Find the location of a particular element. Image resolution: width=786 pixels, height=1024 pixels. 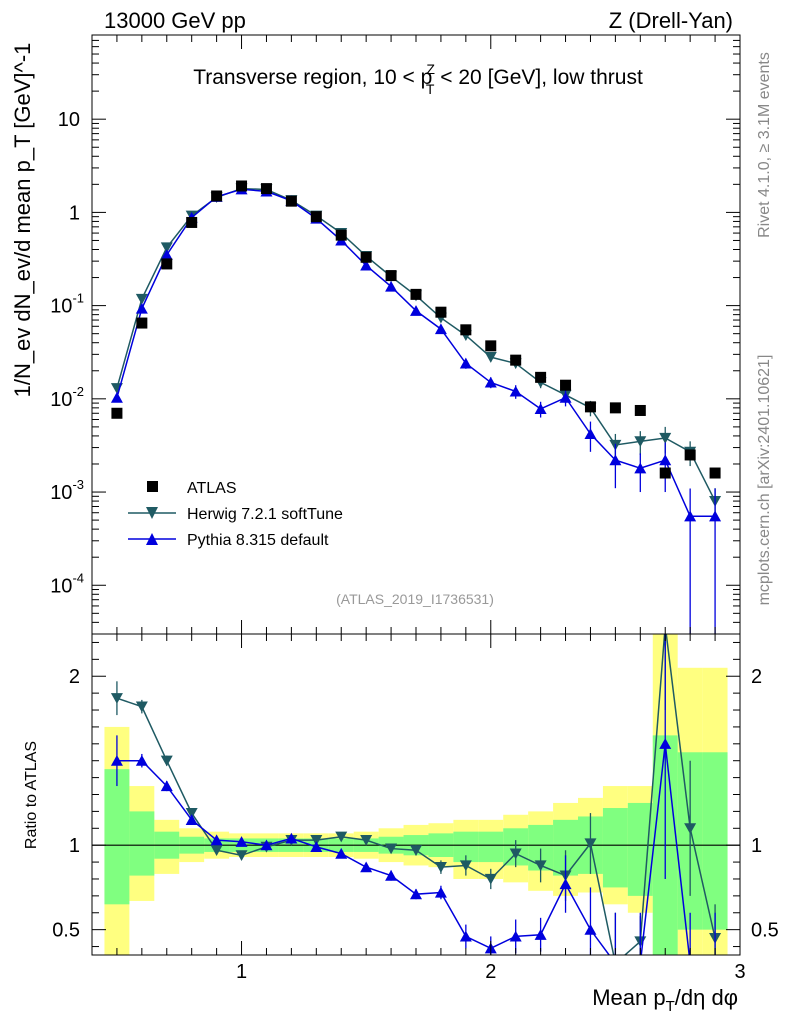

tick-exponent: -3 is located at coordinates (78, 484).